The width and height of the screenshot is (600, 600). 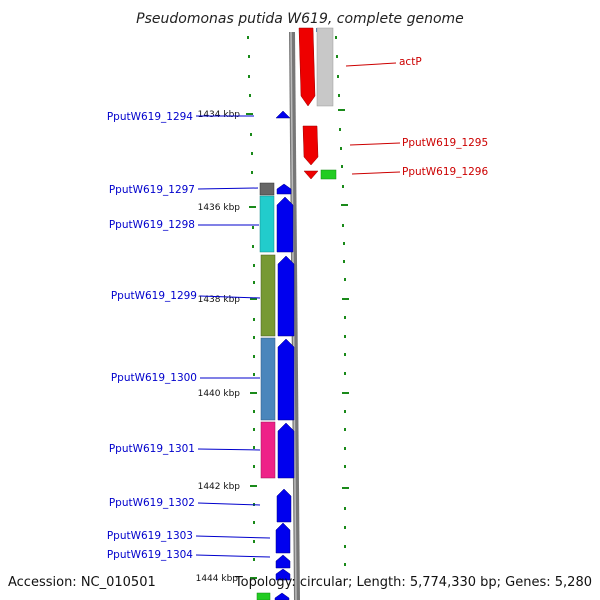 What do you see at coordinates (340, 301) in the screenshot?
I see `outer-tick-ring-right` at bounding box center [340, 301].